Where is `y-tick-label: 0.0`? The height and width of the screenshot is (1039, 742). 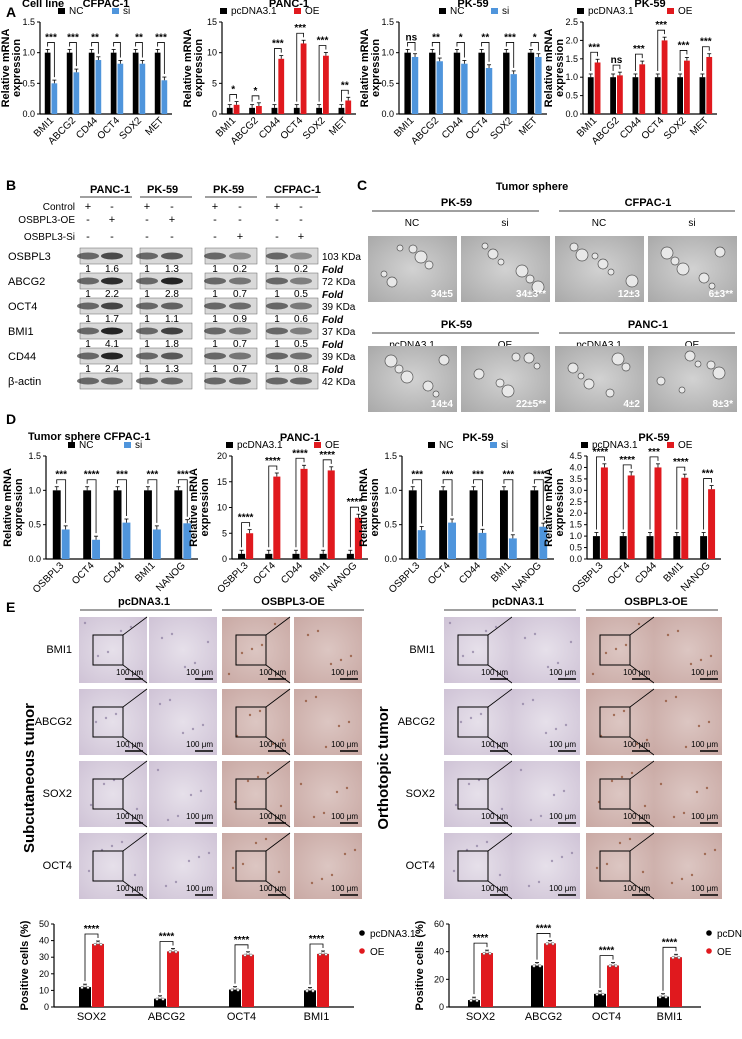 y-tick-label: 0.0 is located at coordinates (575, 559).